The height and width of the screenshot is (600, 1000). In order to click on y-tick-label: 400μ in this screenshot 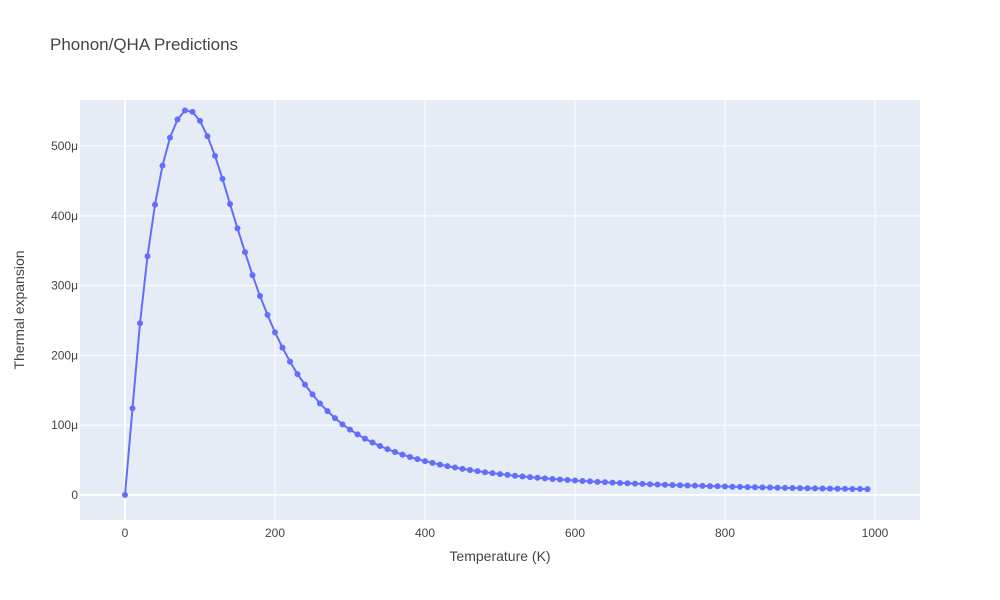, I will do `click(64, 216)`.